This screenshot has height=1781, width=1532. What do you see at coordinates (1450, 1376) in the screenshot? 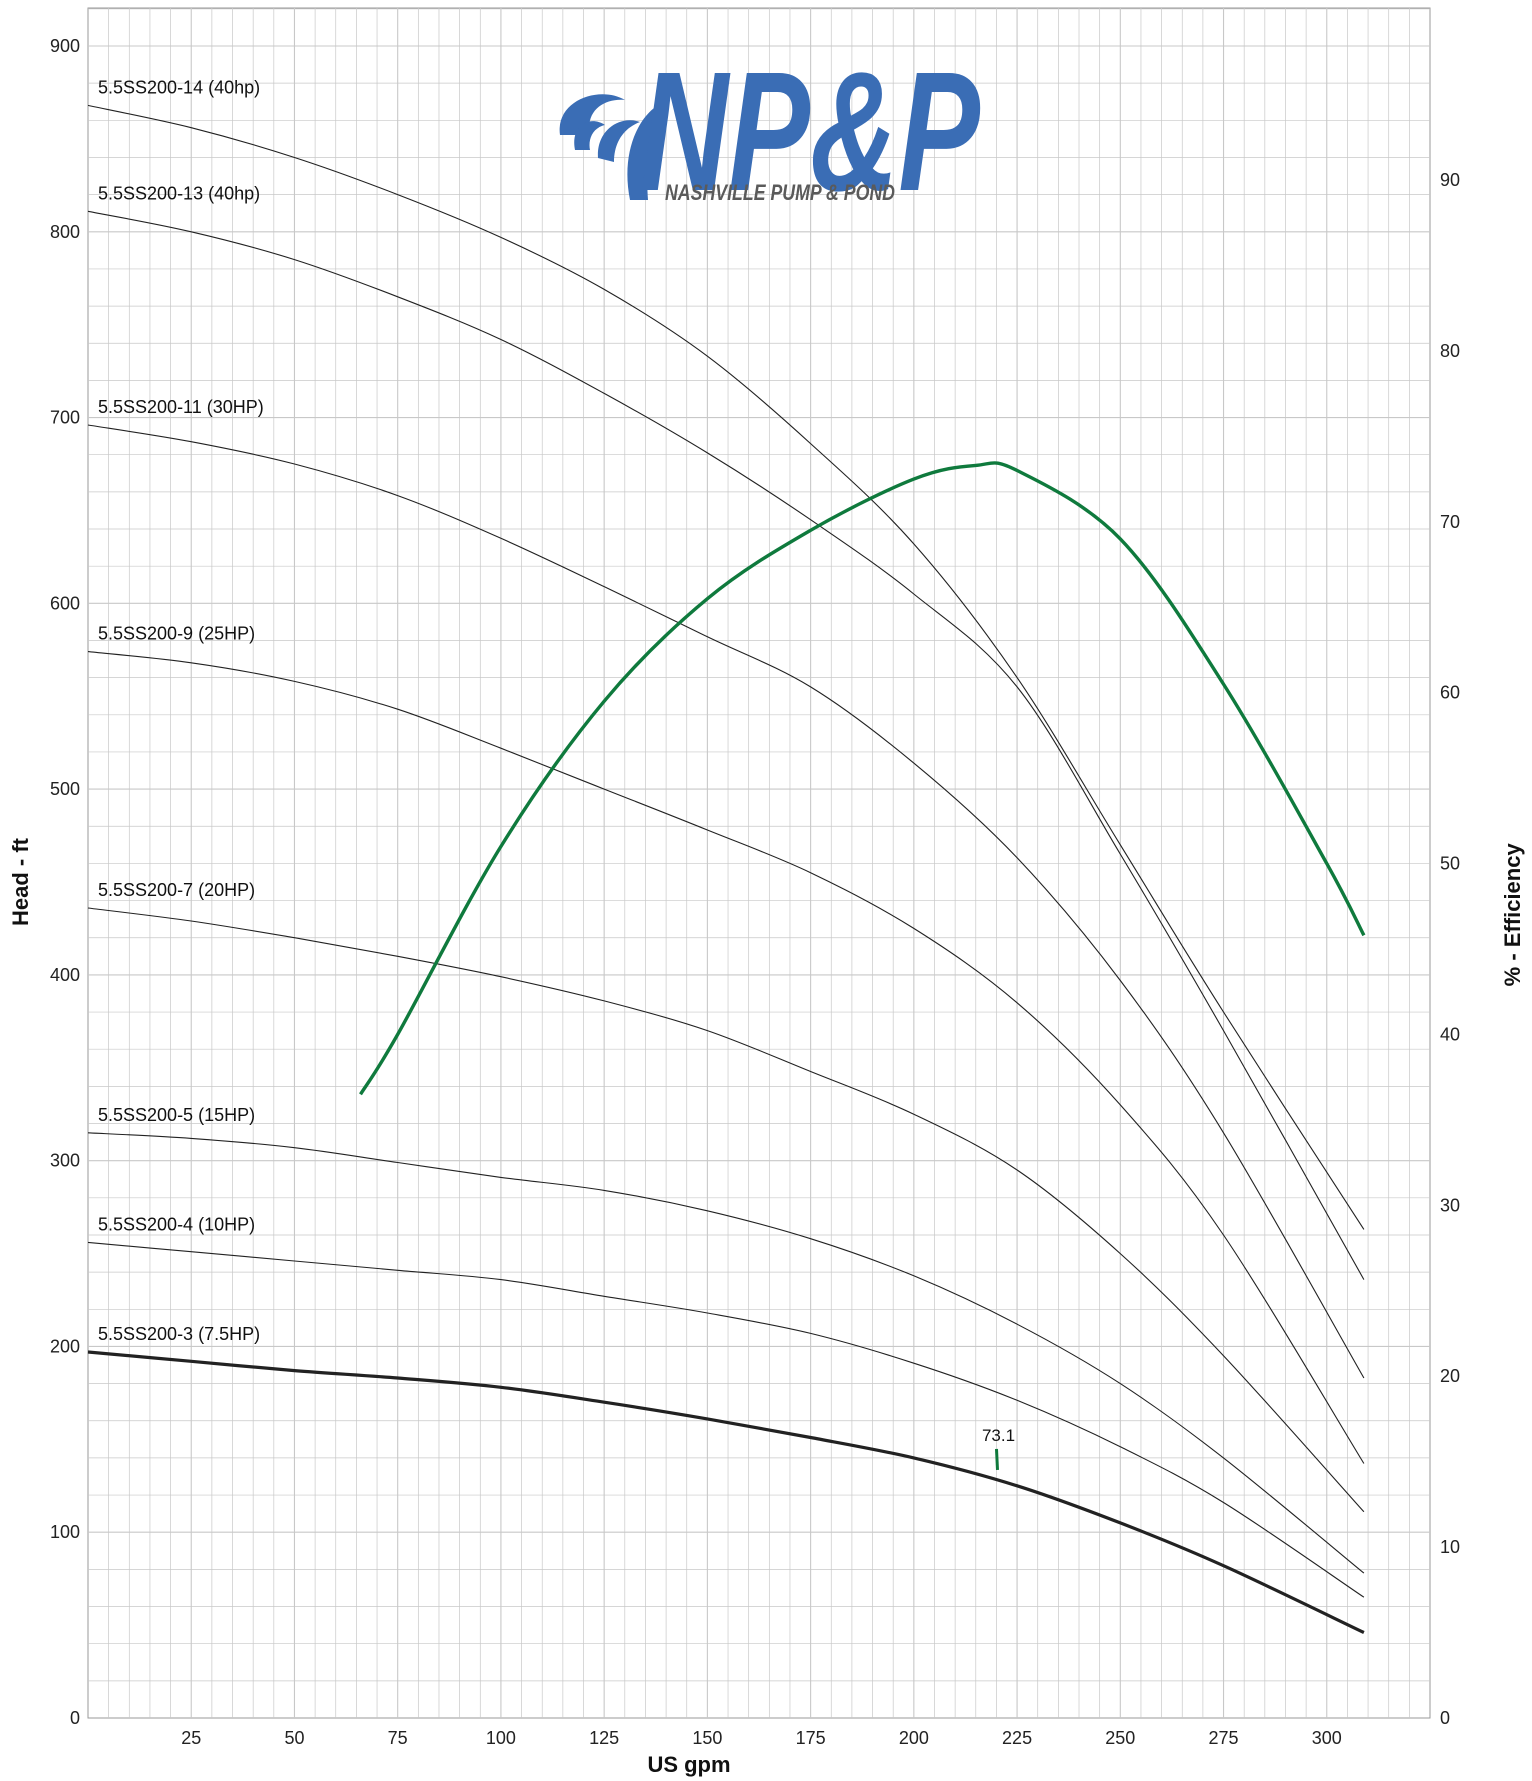
I see `y2-tick-label: 20` at bounding box center [1450, 1376].